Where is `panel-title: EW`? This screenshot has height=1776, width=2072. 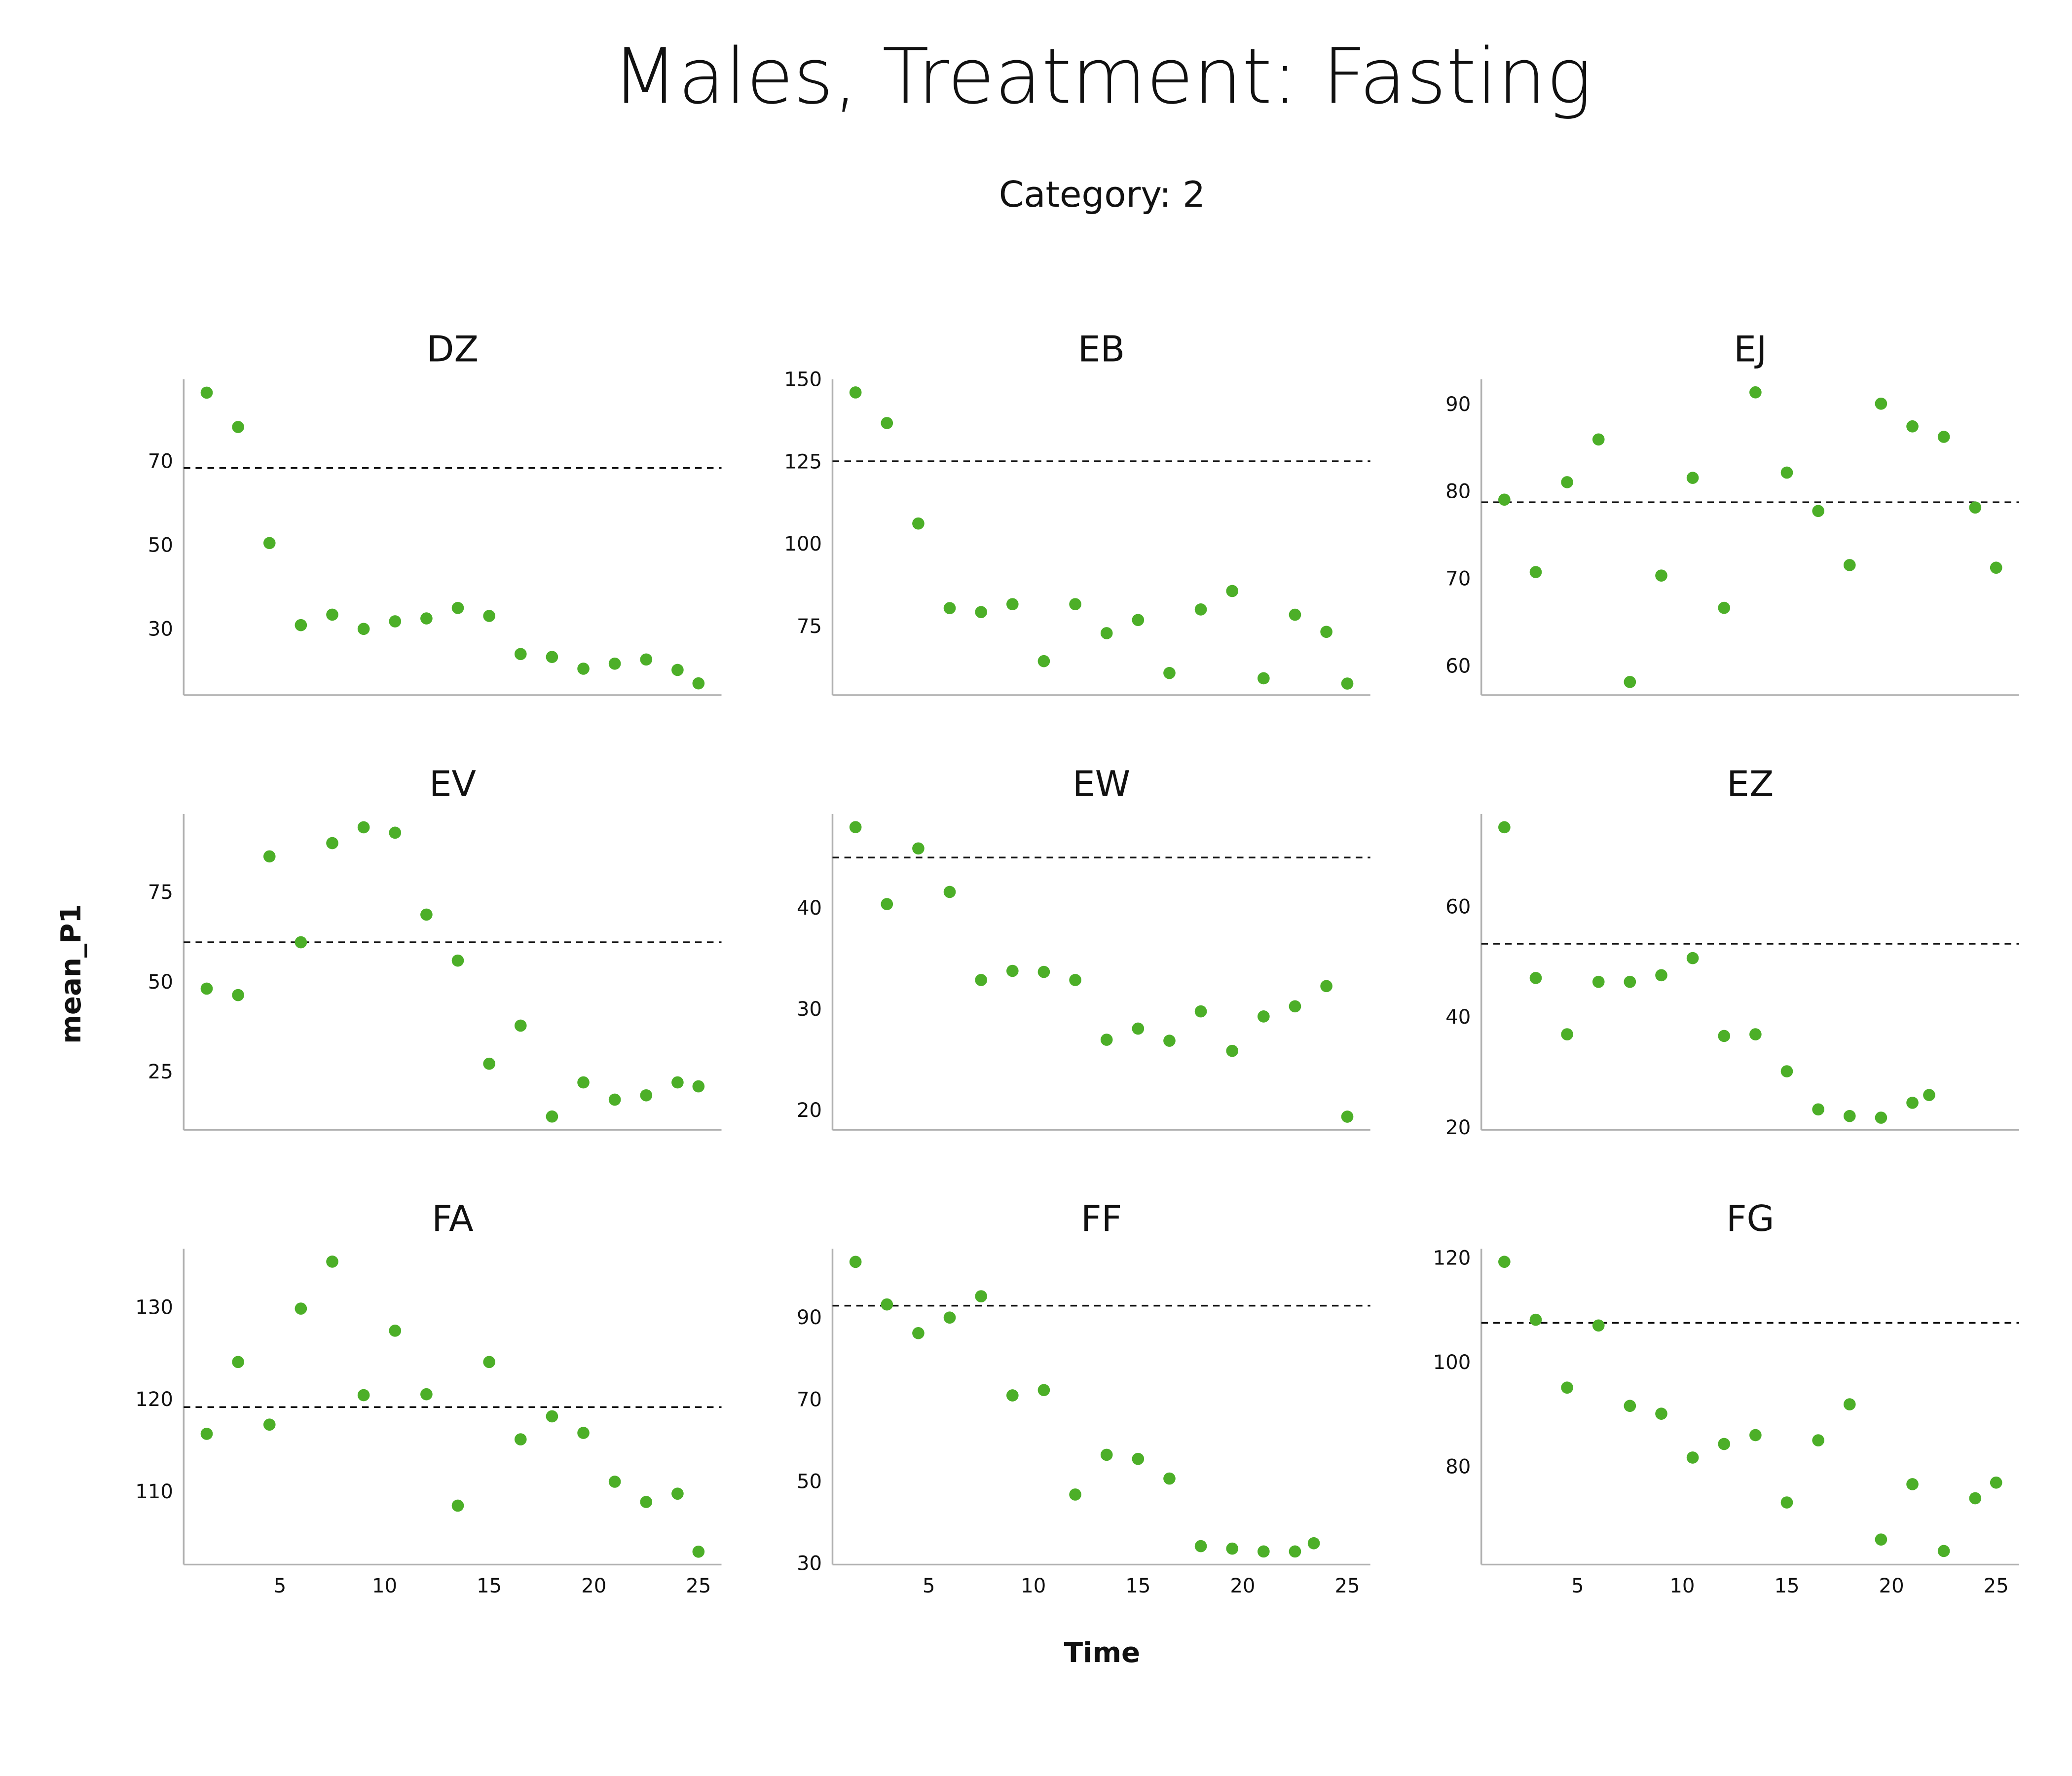
panel-title: EW is located at coordinates (1101, 785).